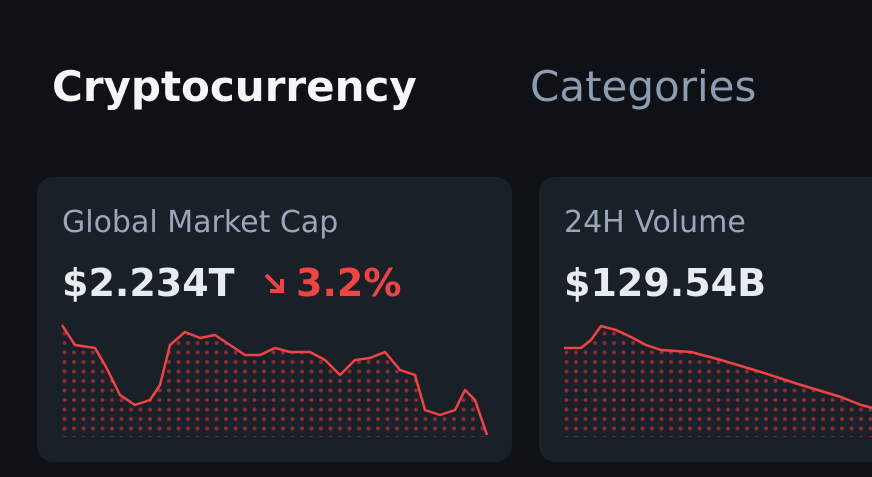  I want to click on card-title: 24H Volume, so click(655, 222).